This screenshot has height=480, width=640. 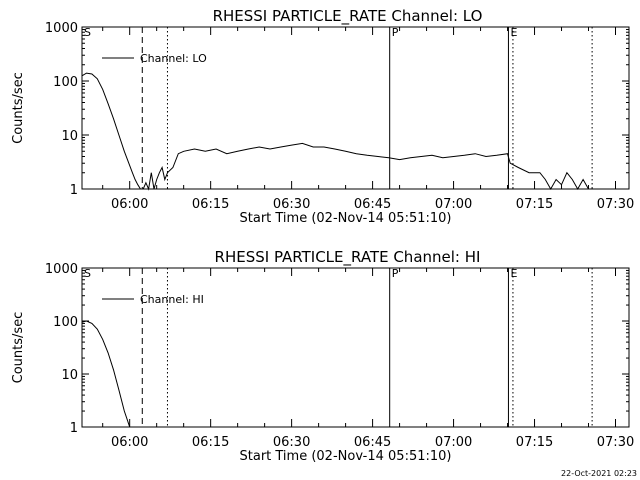 I want to click on chart-title: RHESSI PARTICLE_RATE Channel: LO, so click(x=348, y=16).